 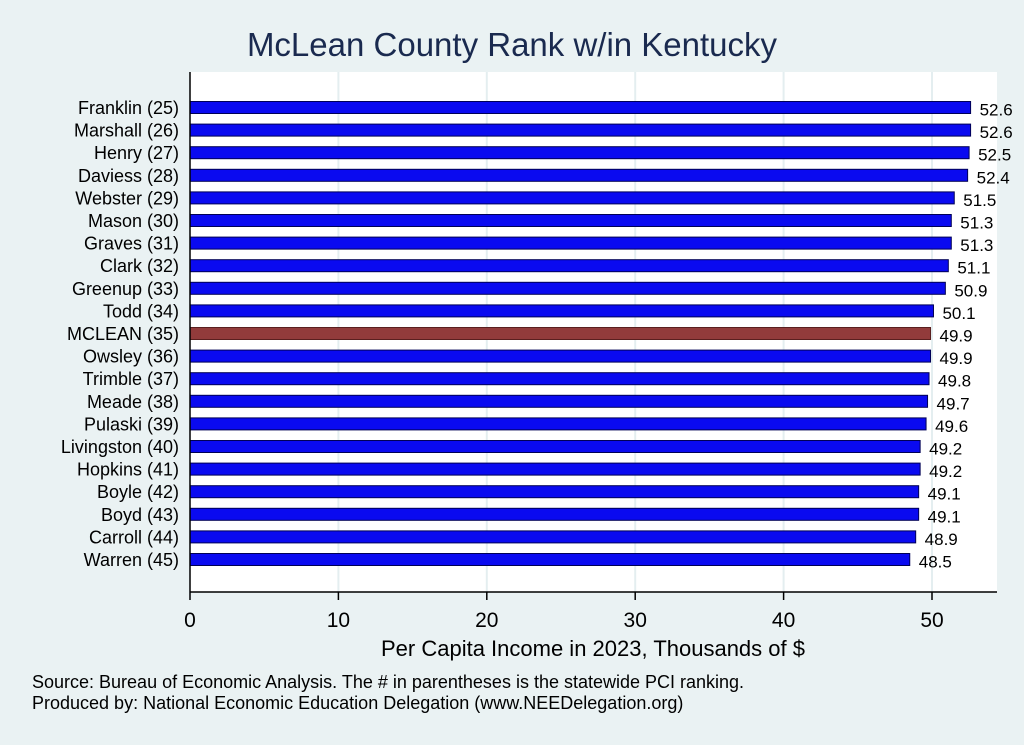 What do you see at coordinates (560, 333) in the screenshot?
I see `bar-highlight` at bounding box center [560, 333].